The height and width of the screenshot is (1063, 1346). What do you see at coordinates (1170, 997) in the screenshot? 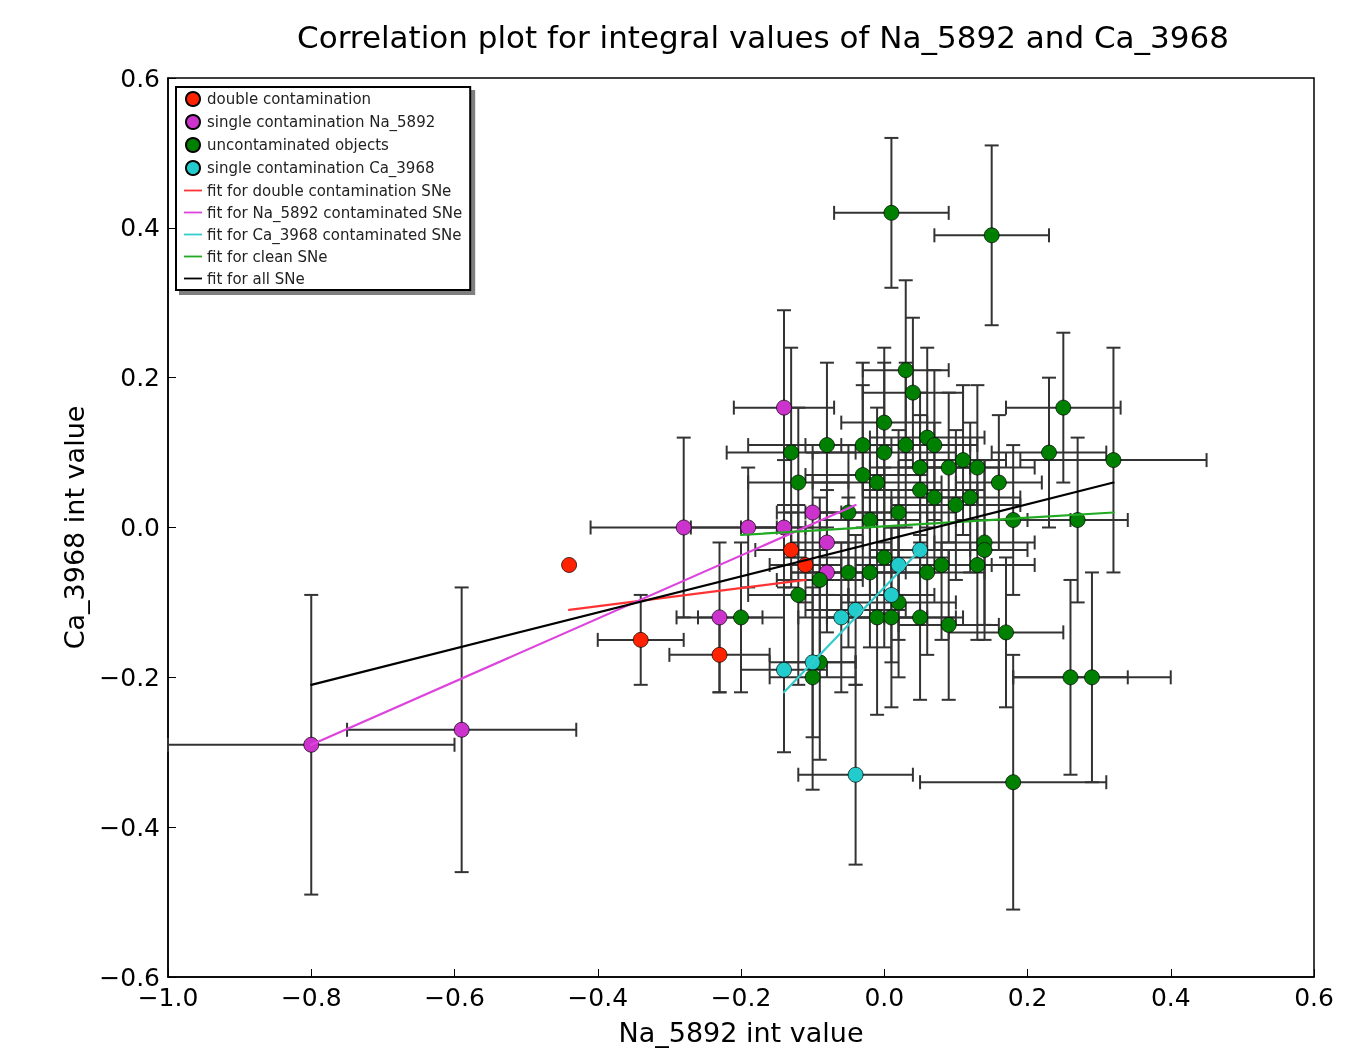
I see `x-tick-label: 0.4` at bounding box center [1170, 997].